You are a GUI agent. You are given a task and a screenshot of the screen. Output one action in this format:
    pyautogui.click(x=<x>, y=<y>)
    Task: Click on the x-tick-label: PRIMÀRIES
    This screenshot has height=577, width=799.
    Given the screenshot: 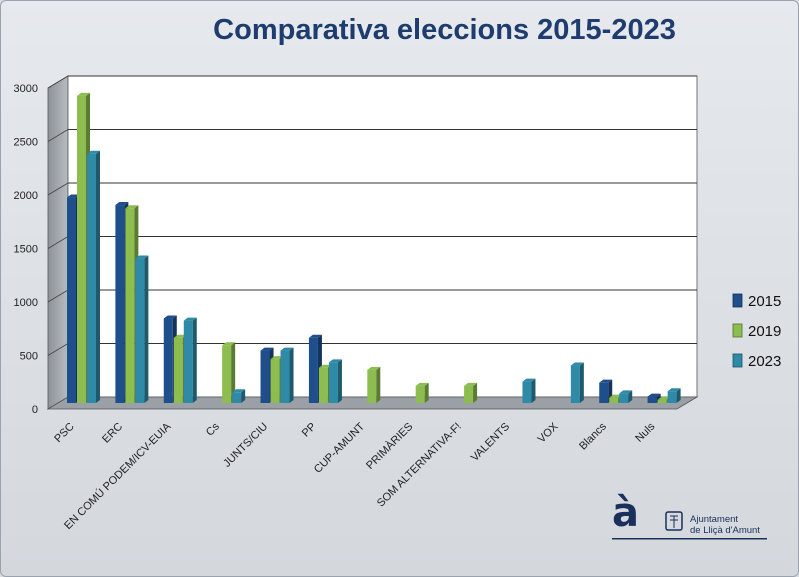 What is the action you would take?
    pyautogui.click(x=389, y=446)
    